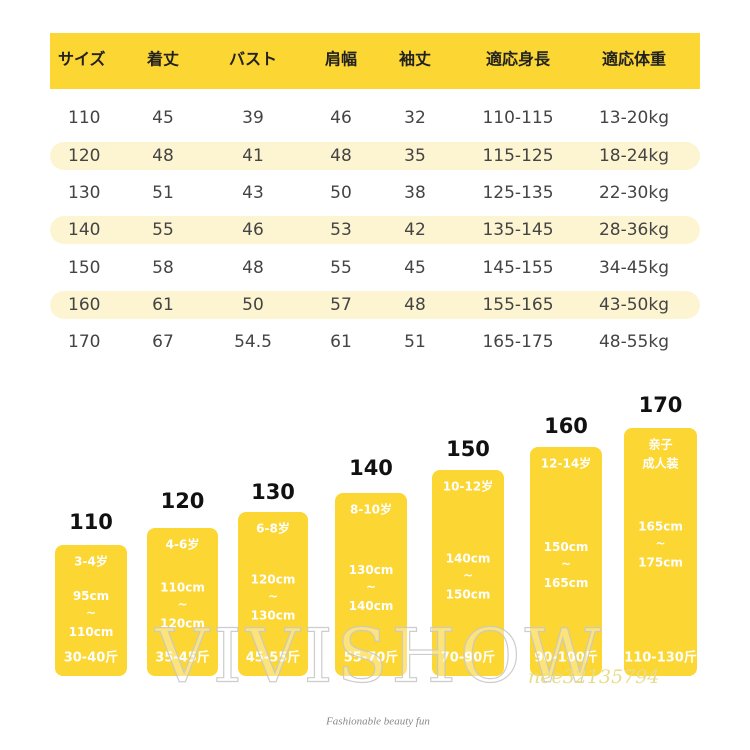 The image size is (750, 750). I want to click on table-cell: 43-50kg, so click(634, 305).